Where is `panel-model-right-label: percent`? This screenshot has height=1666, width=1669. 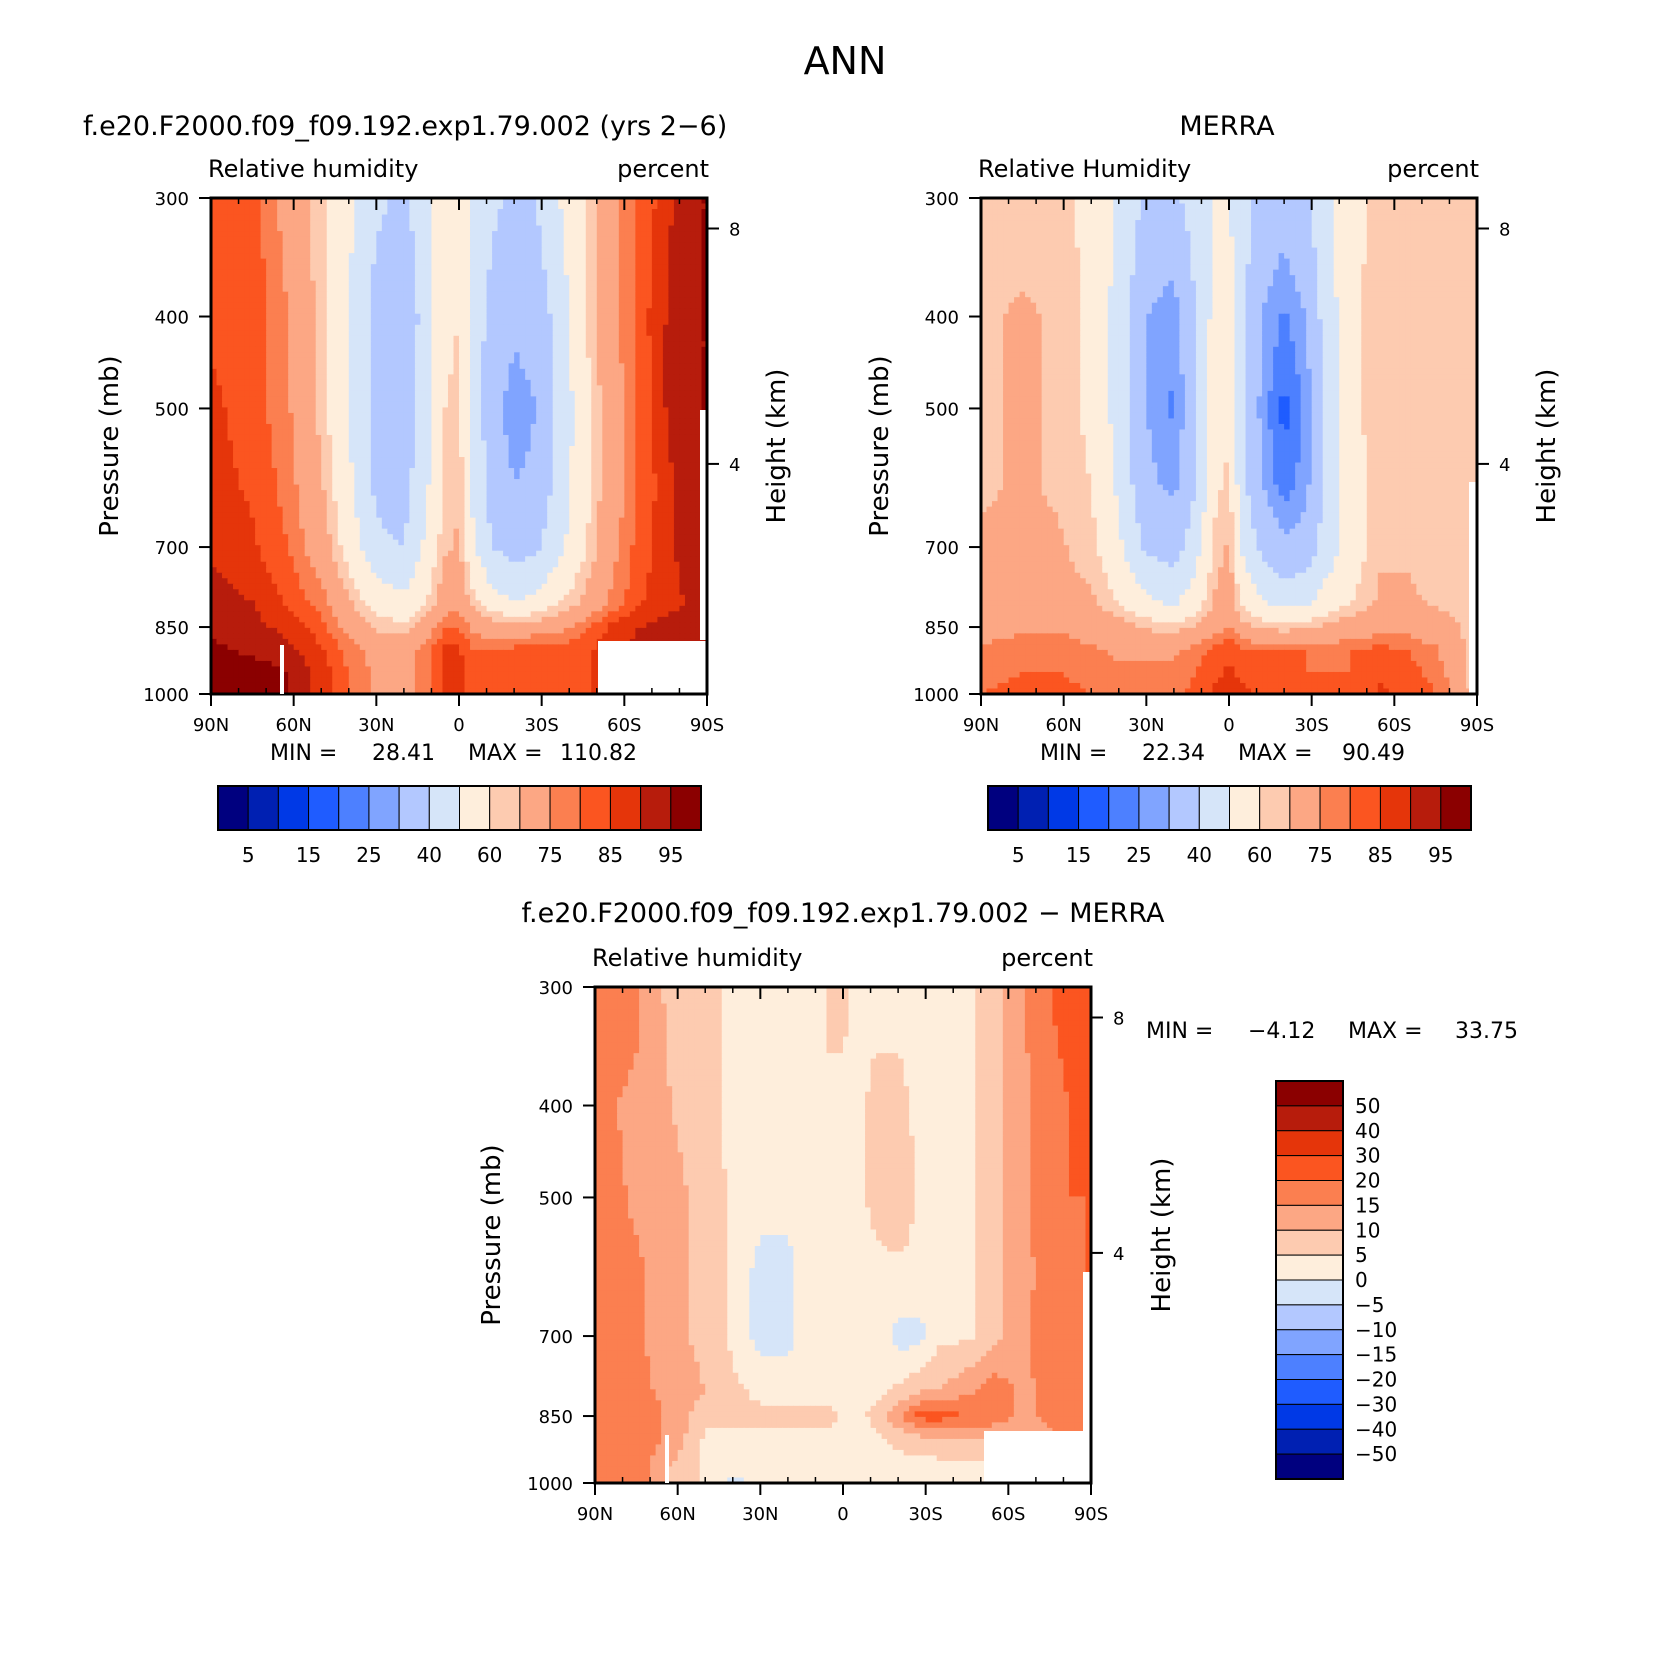 panel-model-right-label: percent is located at coordinates (663, 169).